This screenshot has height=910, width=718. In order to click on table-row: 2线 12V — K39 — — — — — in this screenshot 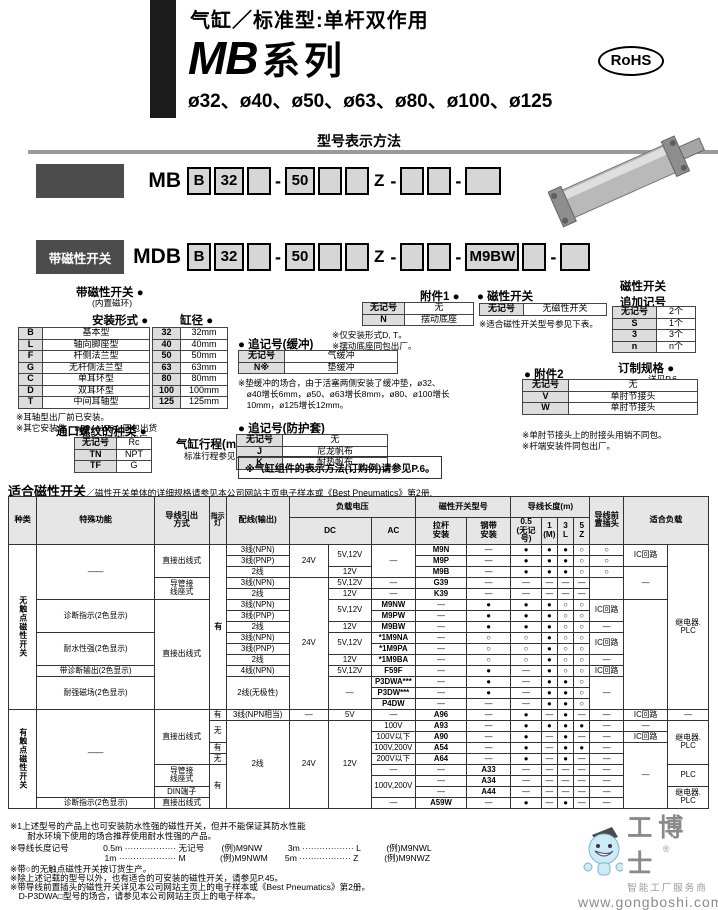, I will do `click(359, 593)`.